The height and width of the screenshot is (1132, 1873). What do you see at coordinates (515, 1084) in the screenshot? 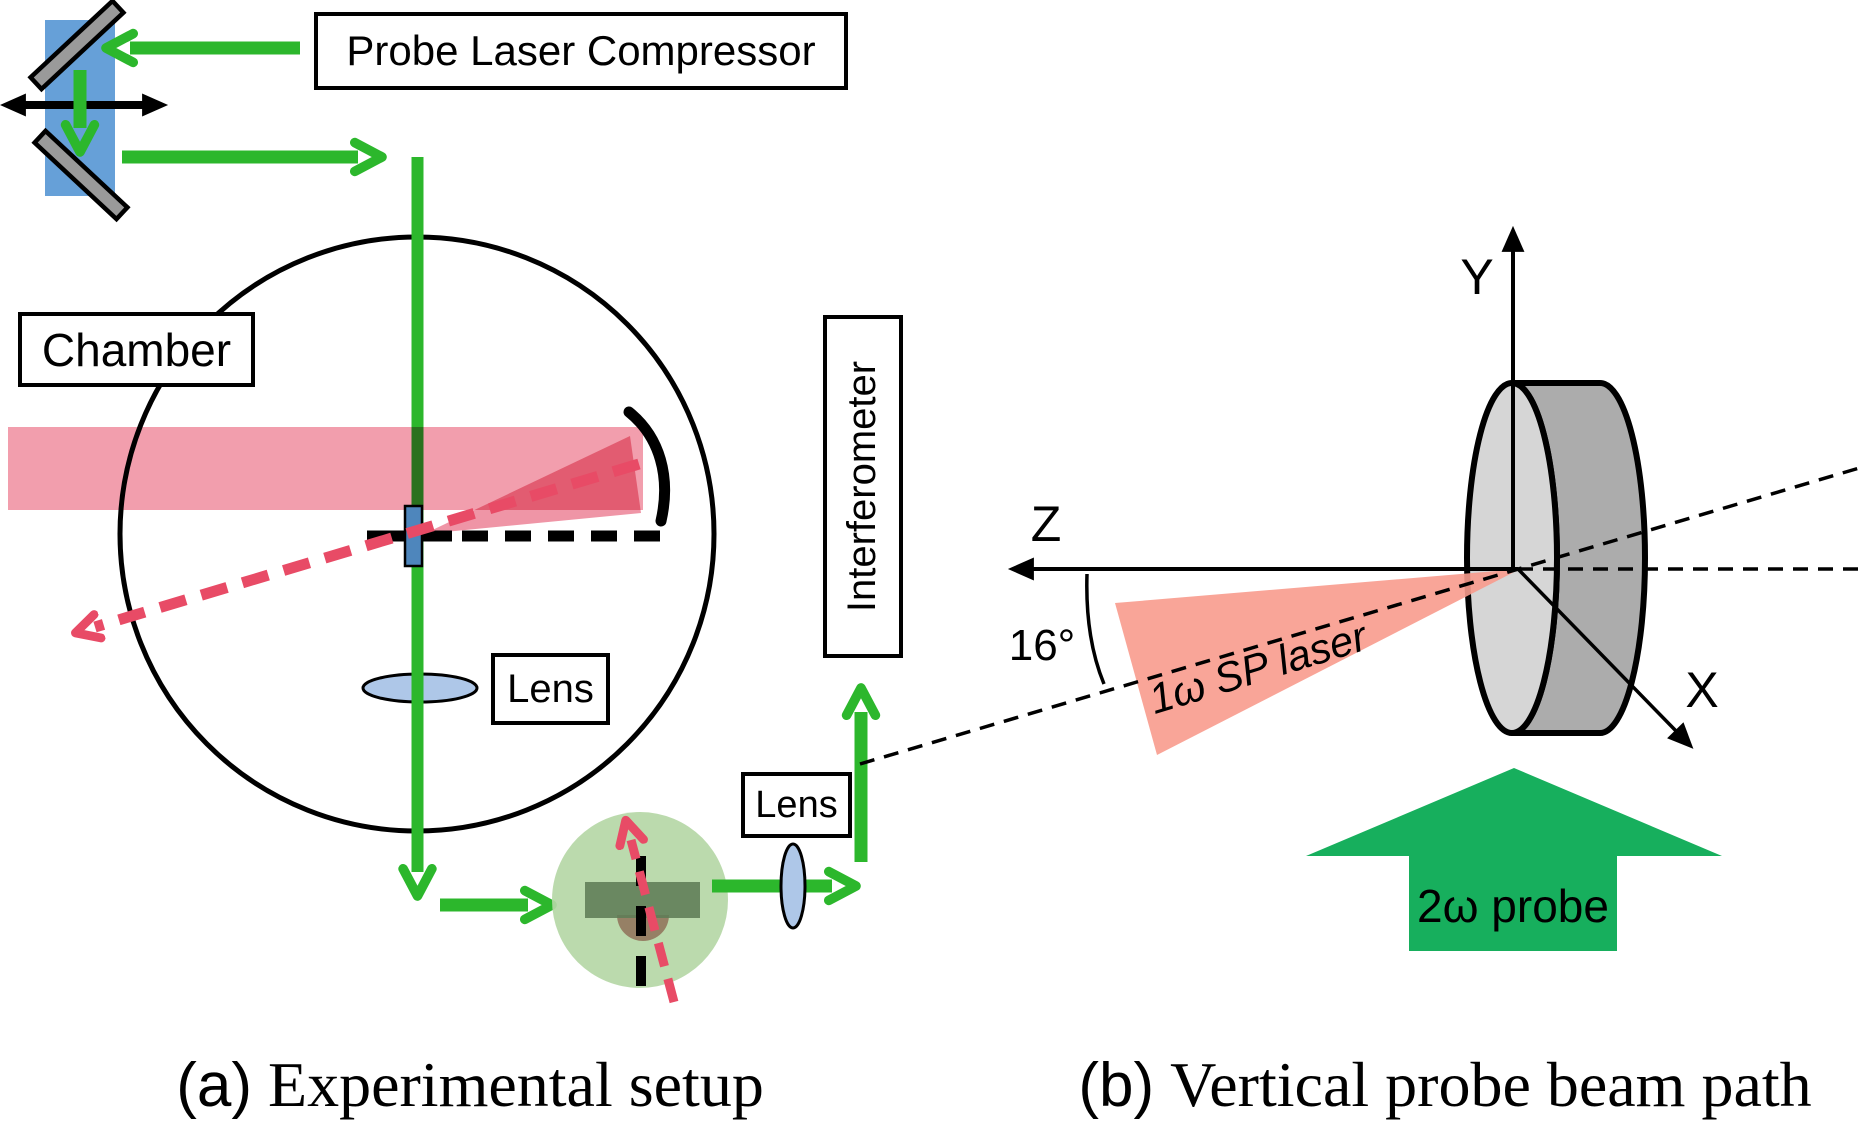
I see `caption-a-text: Experimental setup` at bounding box center [515, 1084].